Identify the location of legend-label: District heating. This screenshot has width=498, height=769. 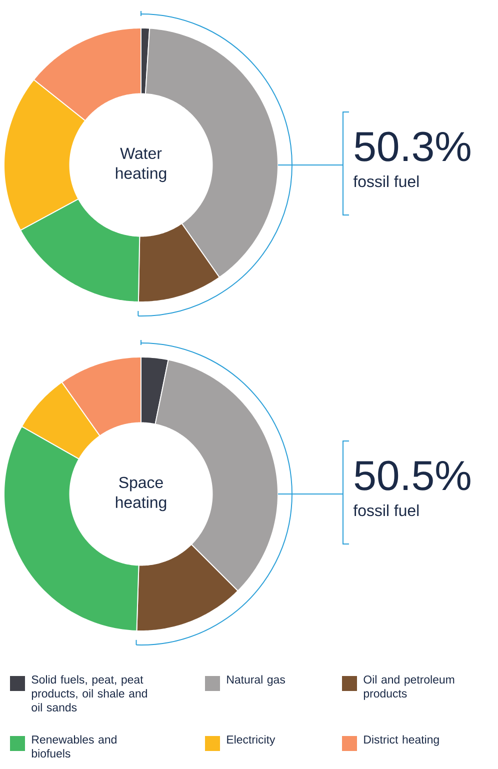
(401, 740).